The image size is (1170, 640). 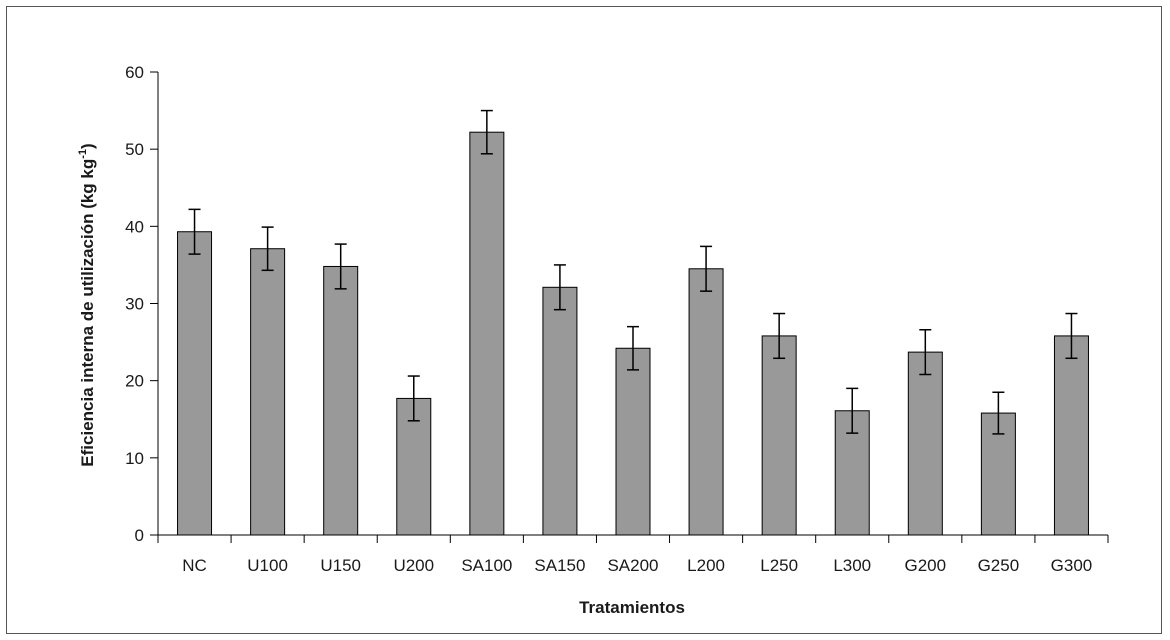 I want to click on x-axis-title: Tratamientos, so click(x=632, y=607).